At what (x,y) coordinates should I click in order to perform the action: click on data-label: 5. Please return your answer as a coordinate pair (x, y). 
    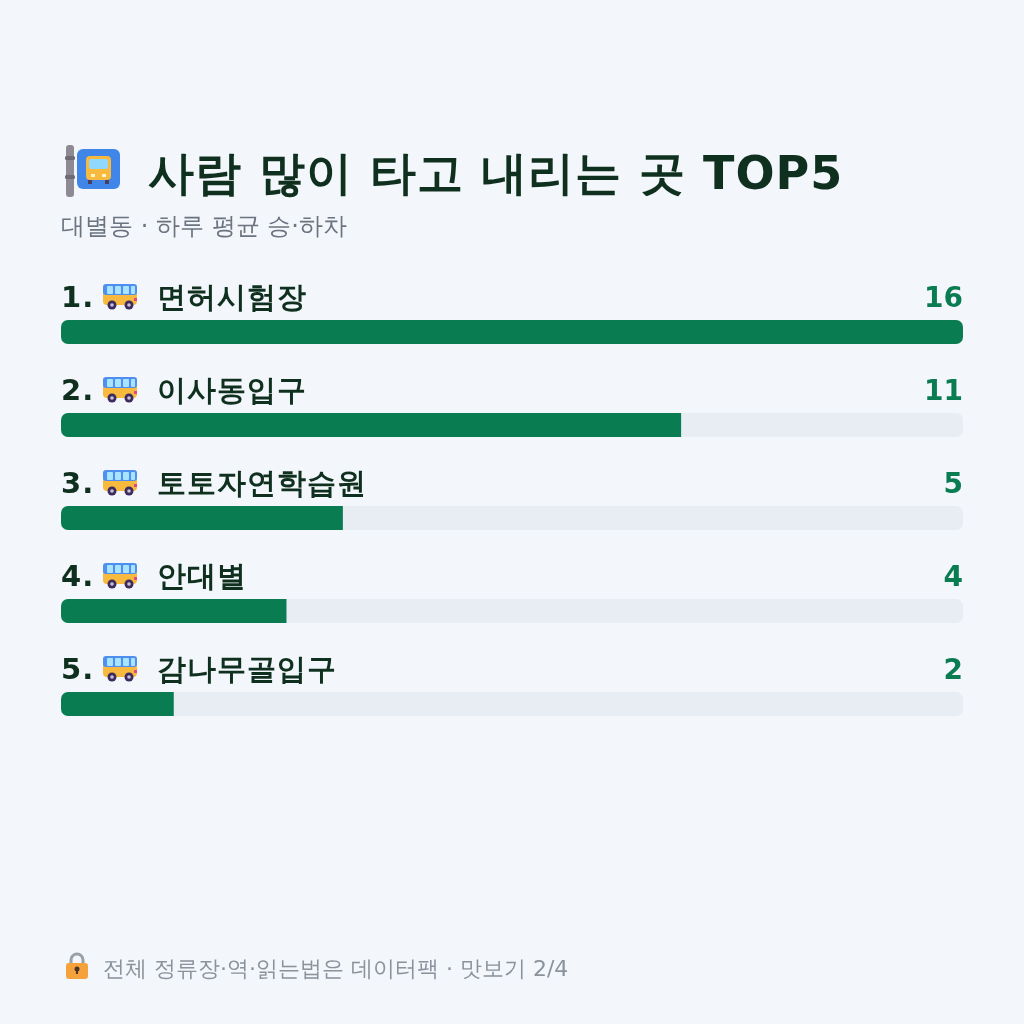
    Looking at the image, I should click on (953, 483).